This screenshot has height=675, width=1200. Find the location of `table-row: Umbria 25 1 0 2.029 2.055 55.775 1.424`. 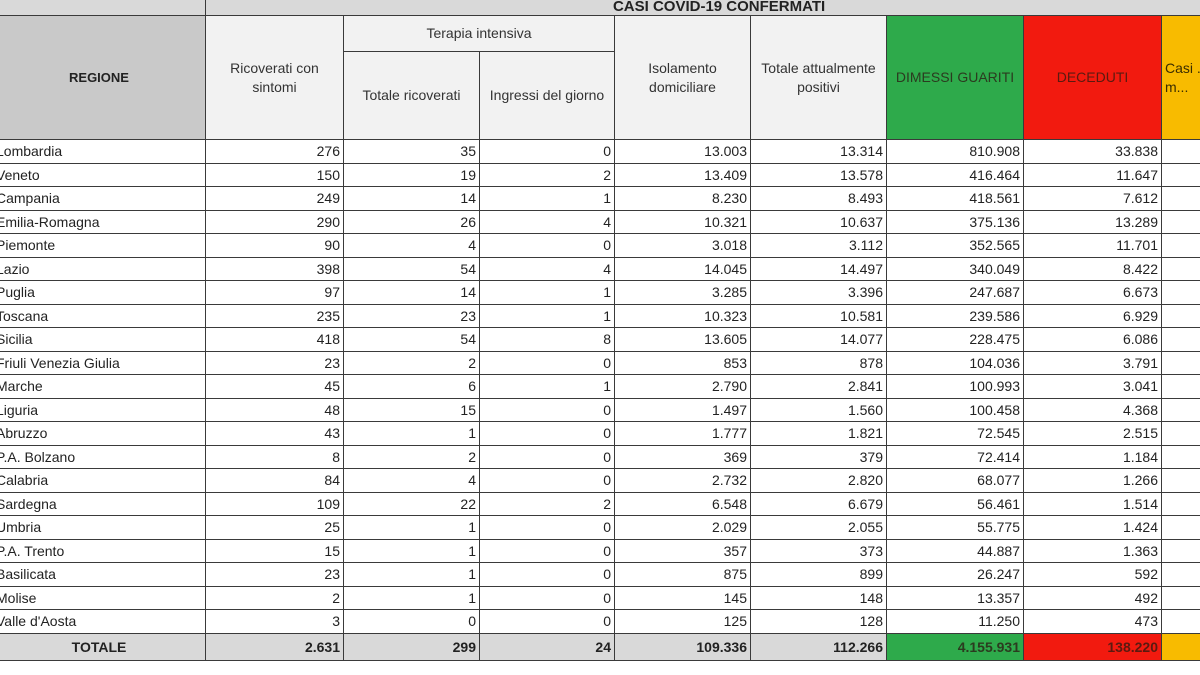

table-row: Umbria 25 1 0 2.029 2.055 55.775 1.424 is located at coordinates (600, 527).